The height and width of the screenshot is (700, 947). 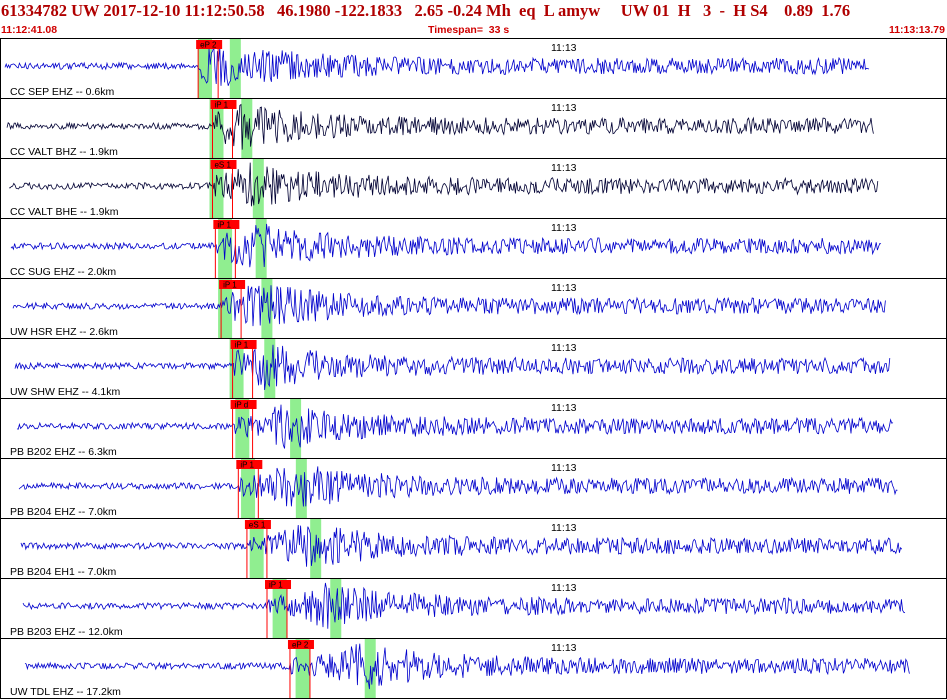 I want to click on start-time: 11:12:41.08, so click(x=29, y=30).